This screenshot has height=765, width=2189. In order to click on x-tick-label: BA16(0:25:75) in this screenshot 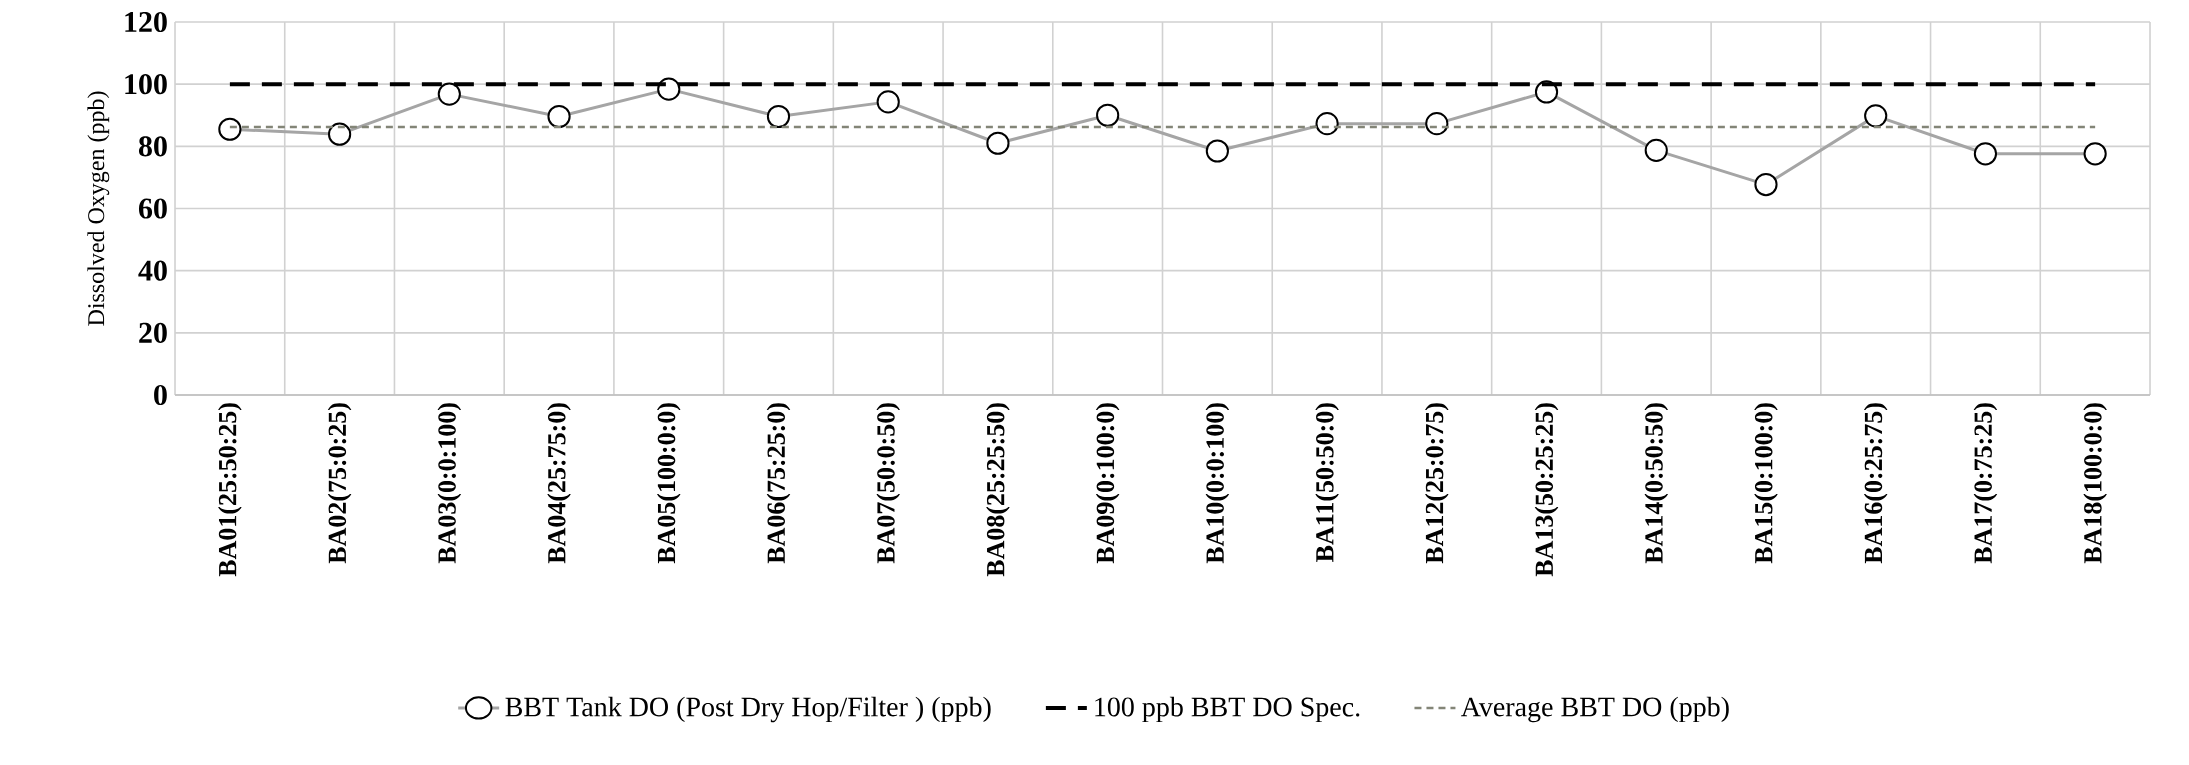, I will do `click(1875, 483)`.